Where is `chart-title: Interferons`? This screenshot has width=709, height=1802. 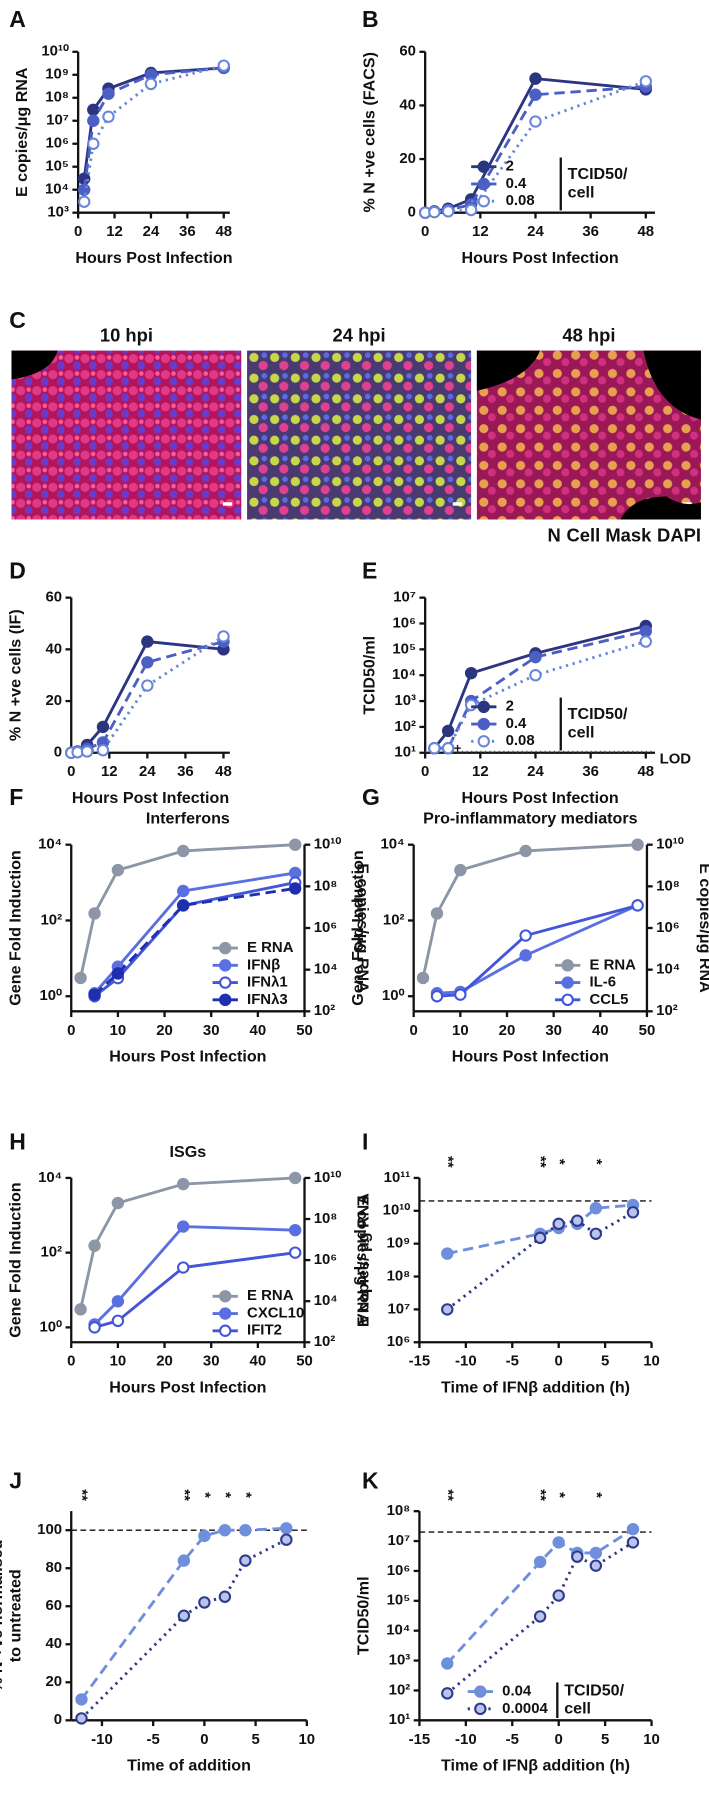 chart-title: Interferons is located at coordinates (188, 819).